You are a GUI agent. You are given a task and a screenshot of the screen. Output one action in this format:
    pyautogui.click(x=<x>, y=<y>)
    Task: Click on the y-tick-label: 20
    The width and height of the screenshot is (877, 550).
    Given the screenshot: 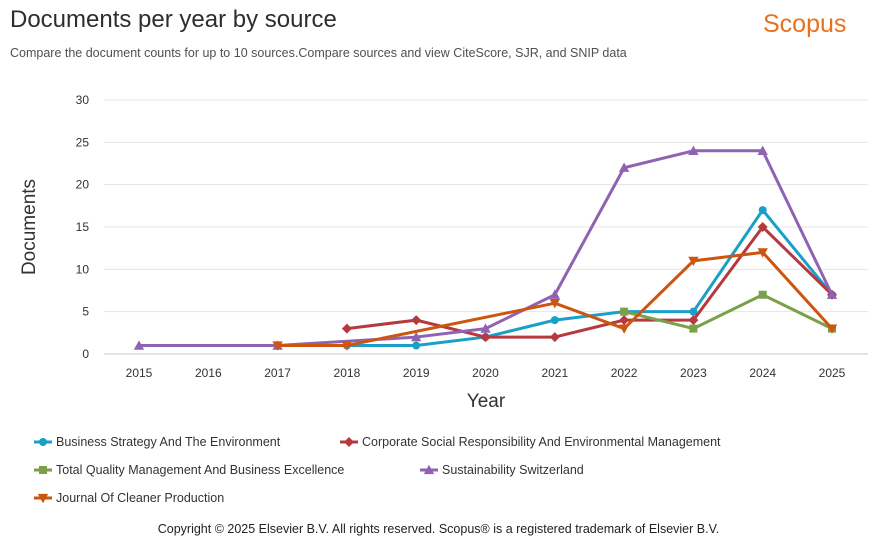 What is the action you would take?
    pyautogui.click(x=83, y=185)
    